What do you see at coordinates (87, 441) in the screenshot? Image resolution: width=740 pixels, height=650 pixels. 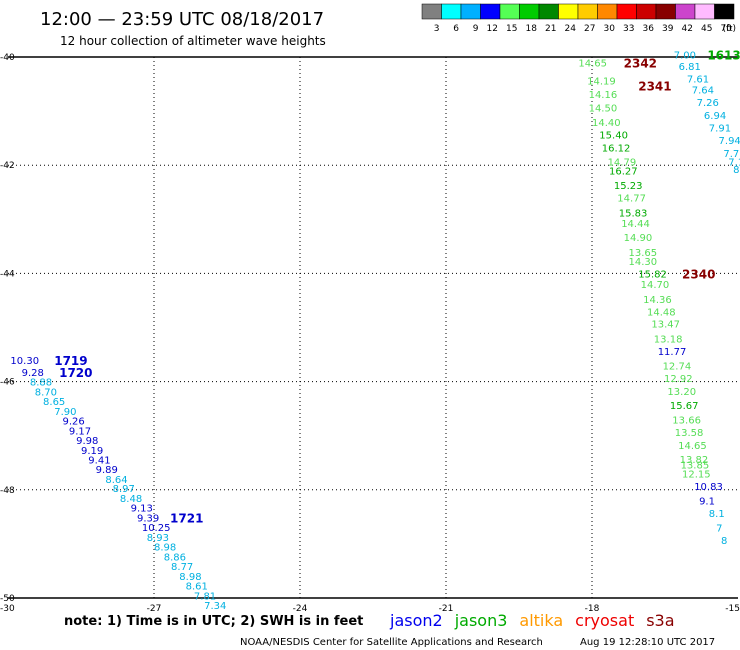 I see `wave-height-label: 9.98` at bounding box center [87, 441].